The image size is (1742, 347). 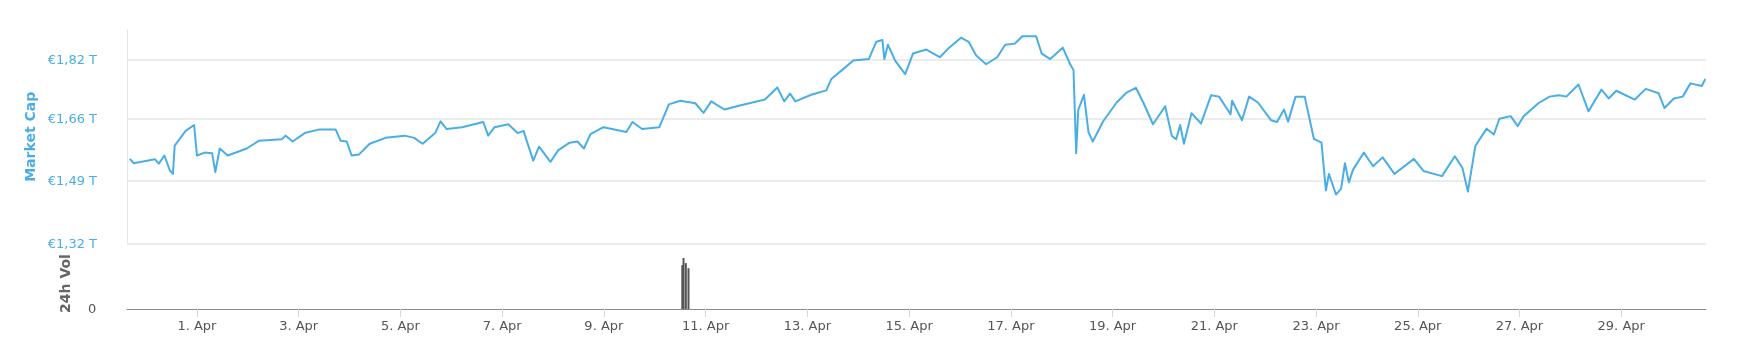 What do you see at coordinates (65, 283) in the screenshot?
I see `y-axis-title: 24h Vol` at bounding box center [65, 283].